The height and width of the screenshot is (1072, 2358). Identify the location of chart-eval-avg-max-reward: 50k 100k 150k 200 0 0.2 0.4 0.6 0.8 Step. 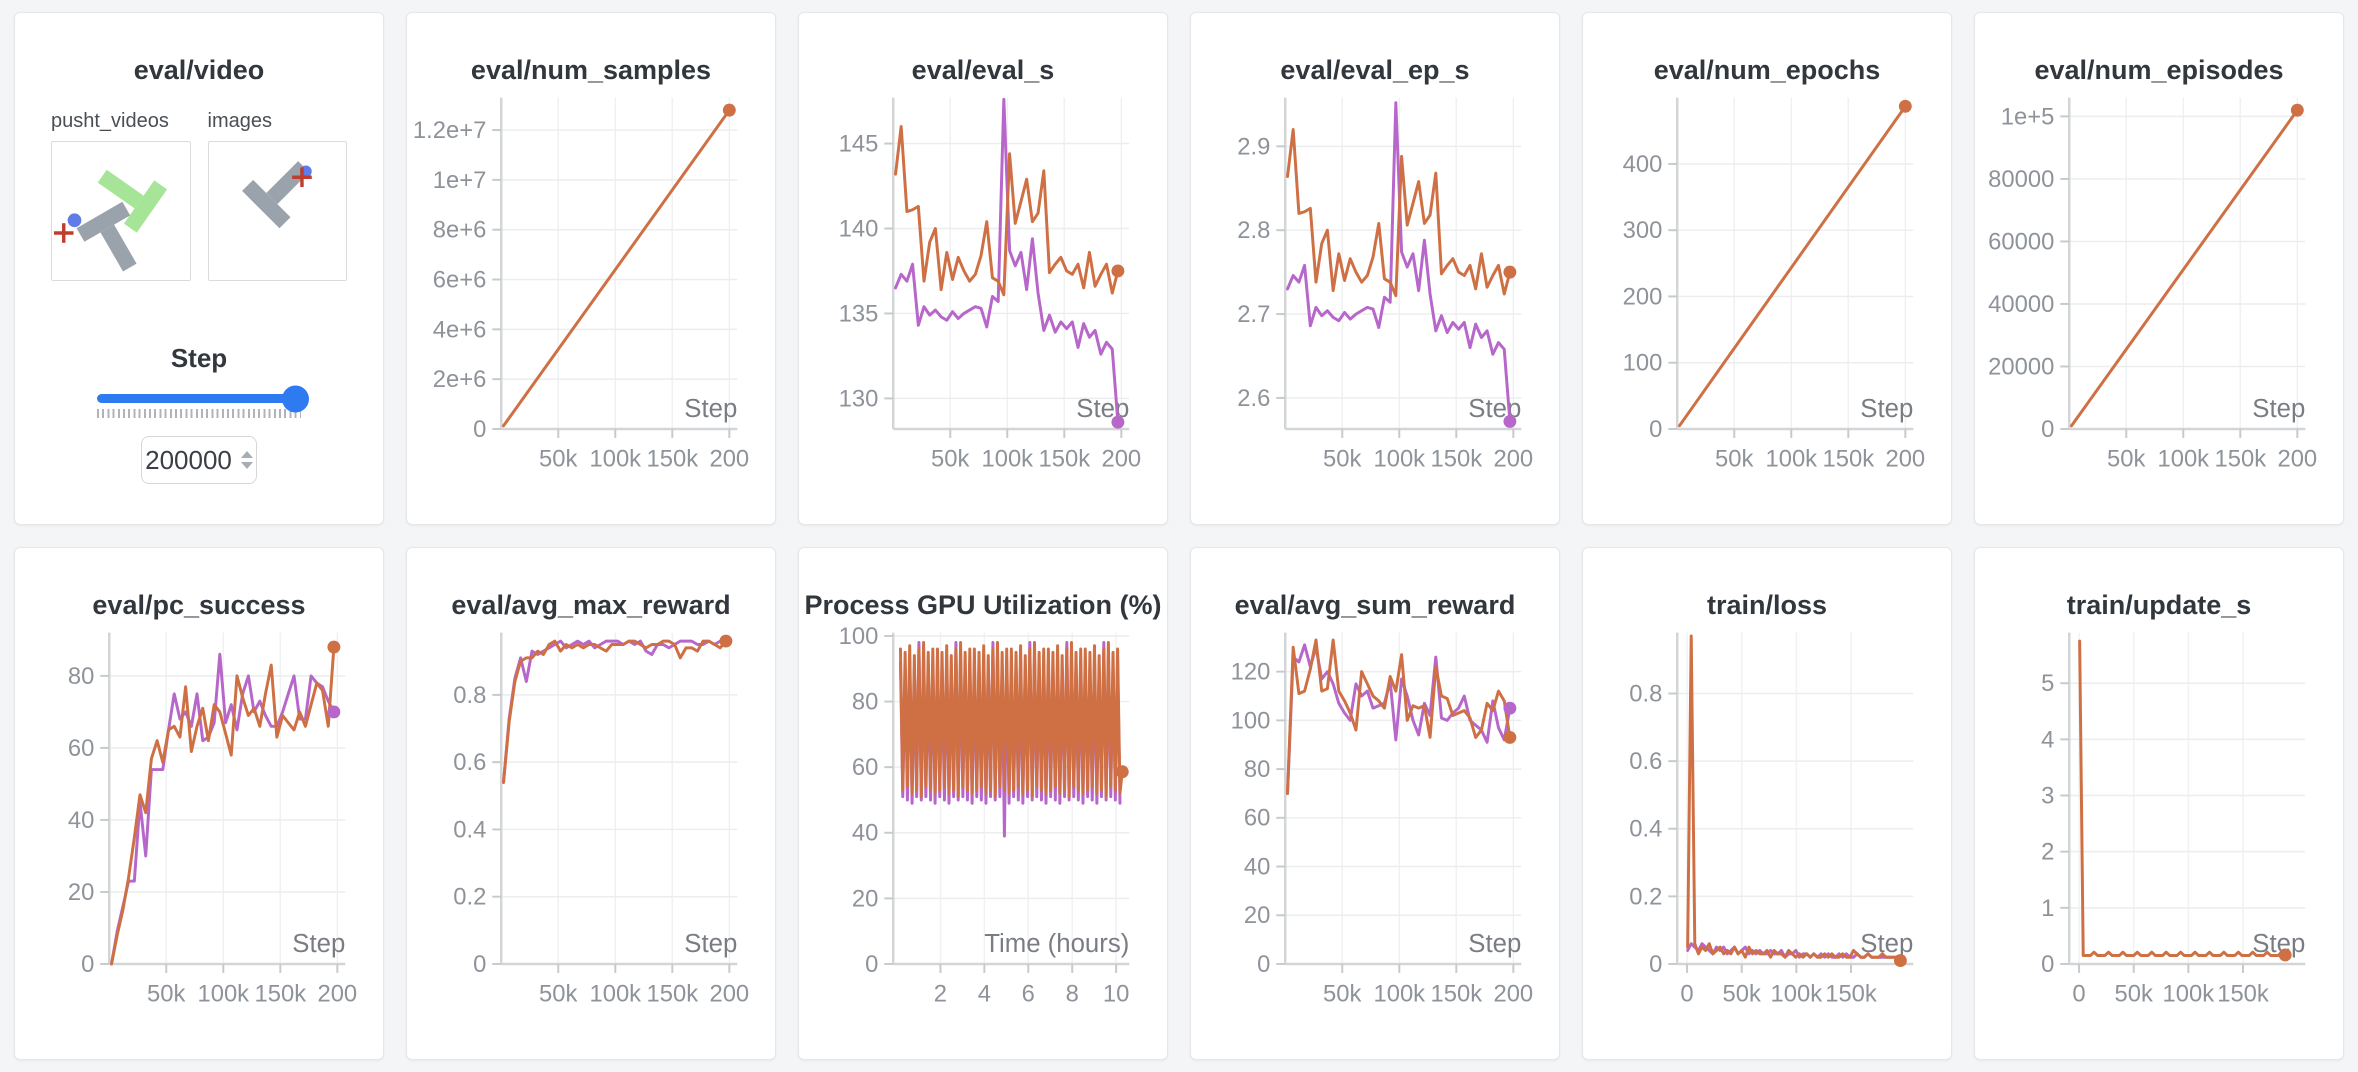
(591, 838).